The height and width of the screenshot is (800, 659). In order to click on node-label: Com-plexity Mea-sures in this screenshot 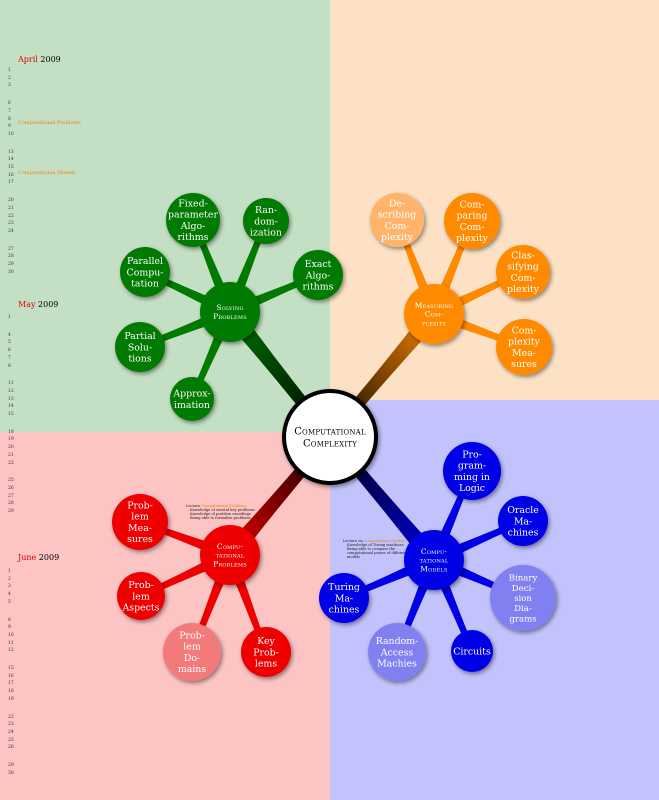, I will do `click(524, 348)`.